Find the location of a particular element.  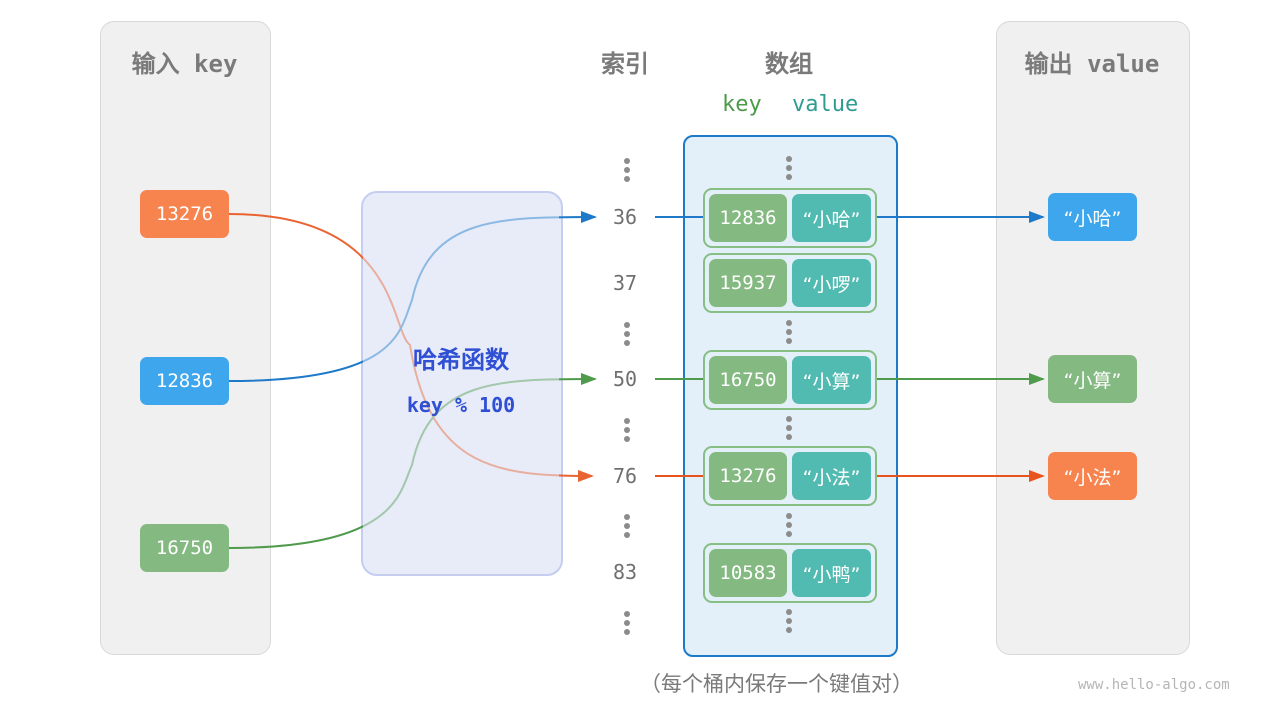

input-key-12836: 12836 is located at coordinates (184, 381).